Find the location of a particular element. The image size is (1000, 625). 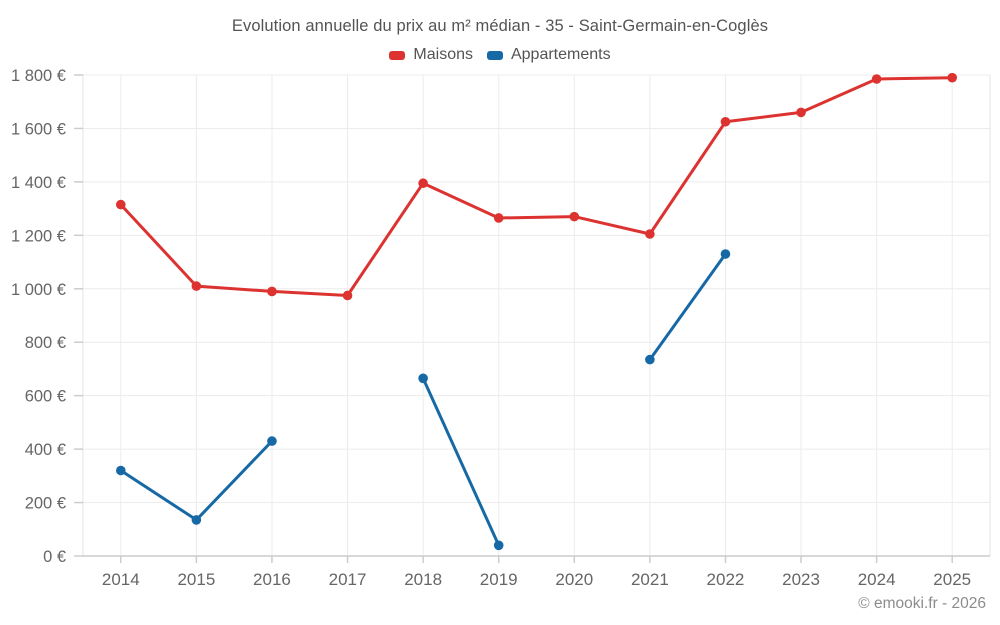

x-tick-label-2015: 2015 is located at coordinates (196, 579).